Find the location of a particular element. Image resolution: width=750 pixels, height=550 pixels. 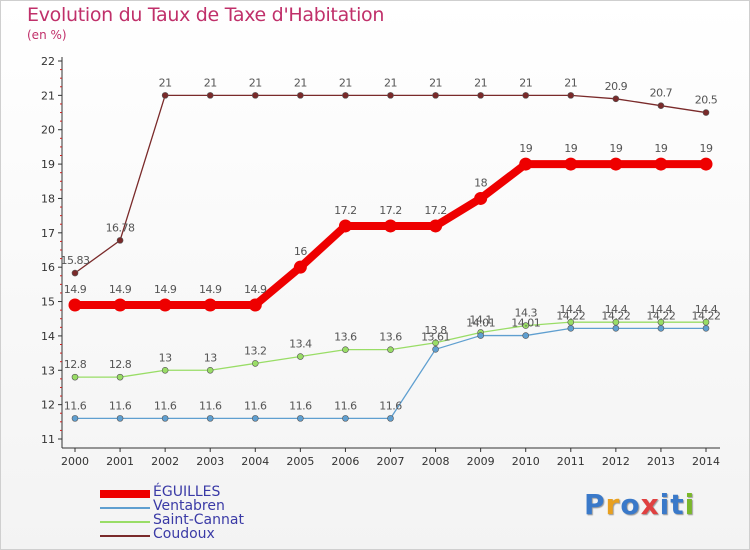

y-tick-label: 17 is located at coordinates (48, 233).